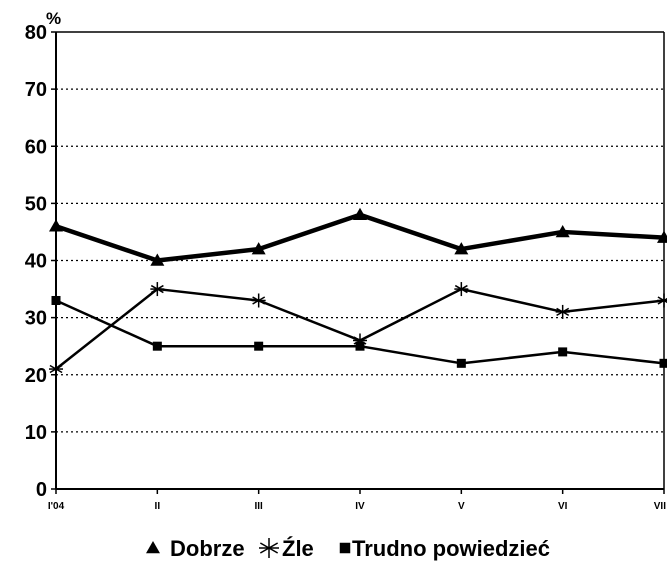 Image resolution: width=667 pixels, height=572 pixels. I want to click on y-tick-label: 80, so click(36, 33).